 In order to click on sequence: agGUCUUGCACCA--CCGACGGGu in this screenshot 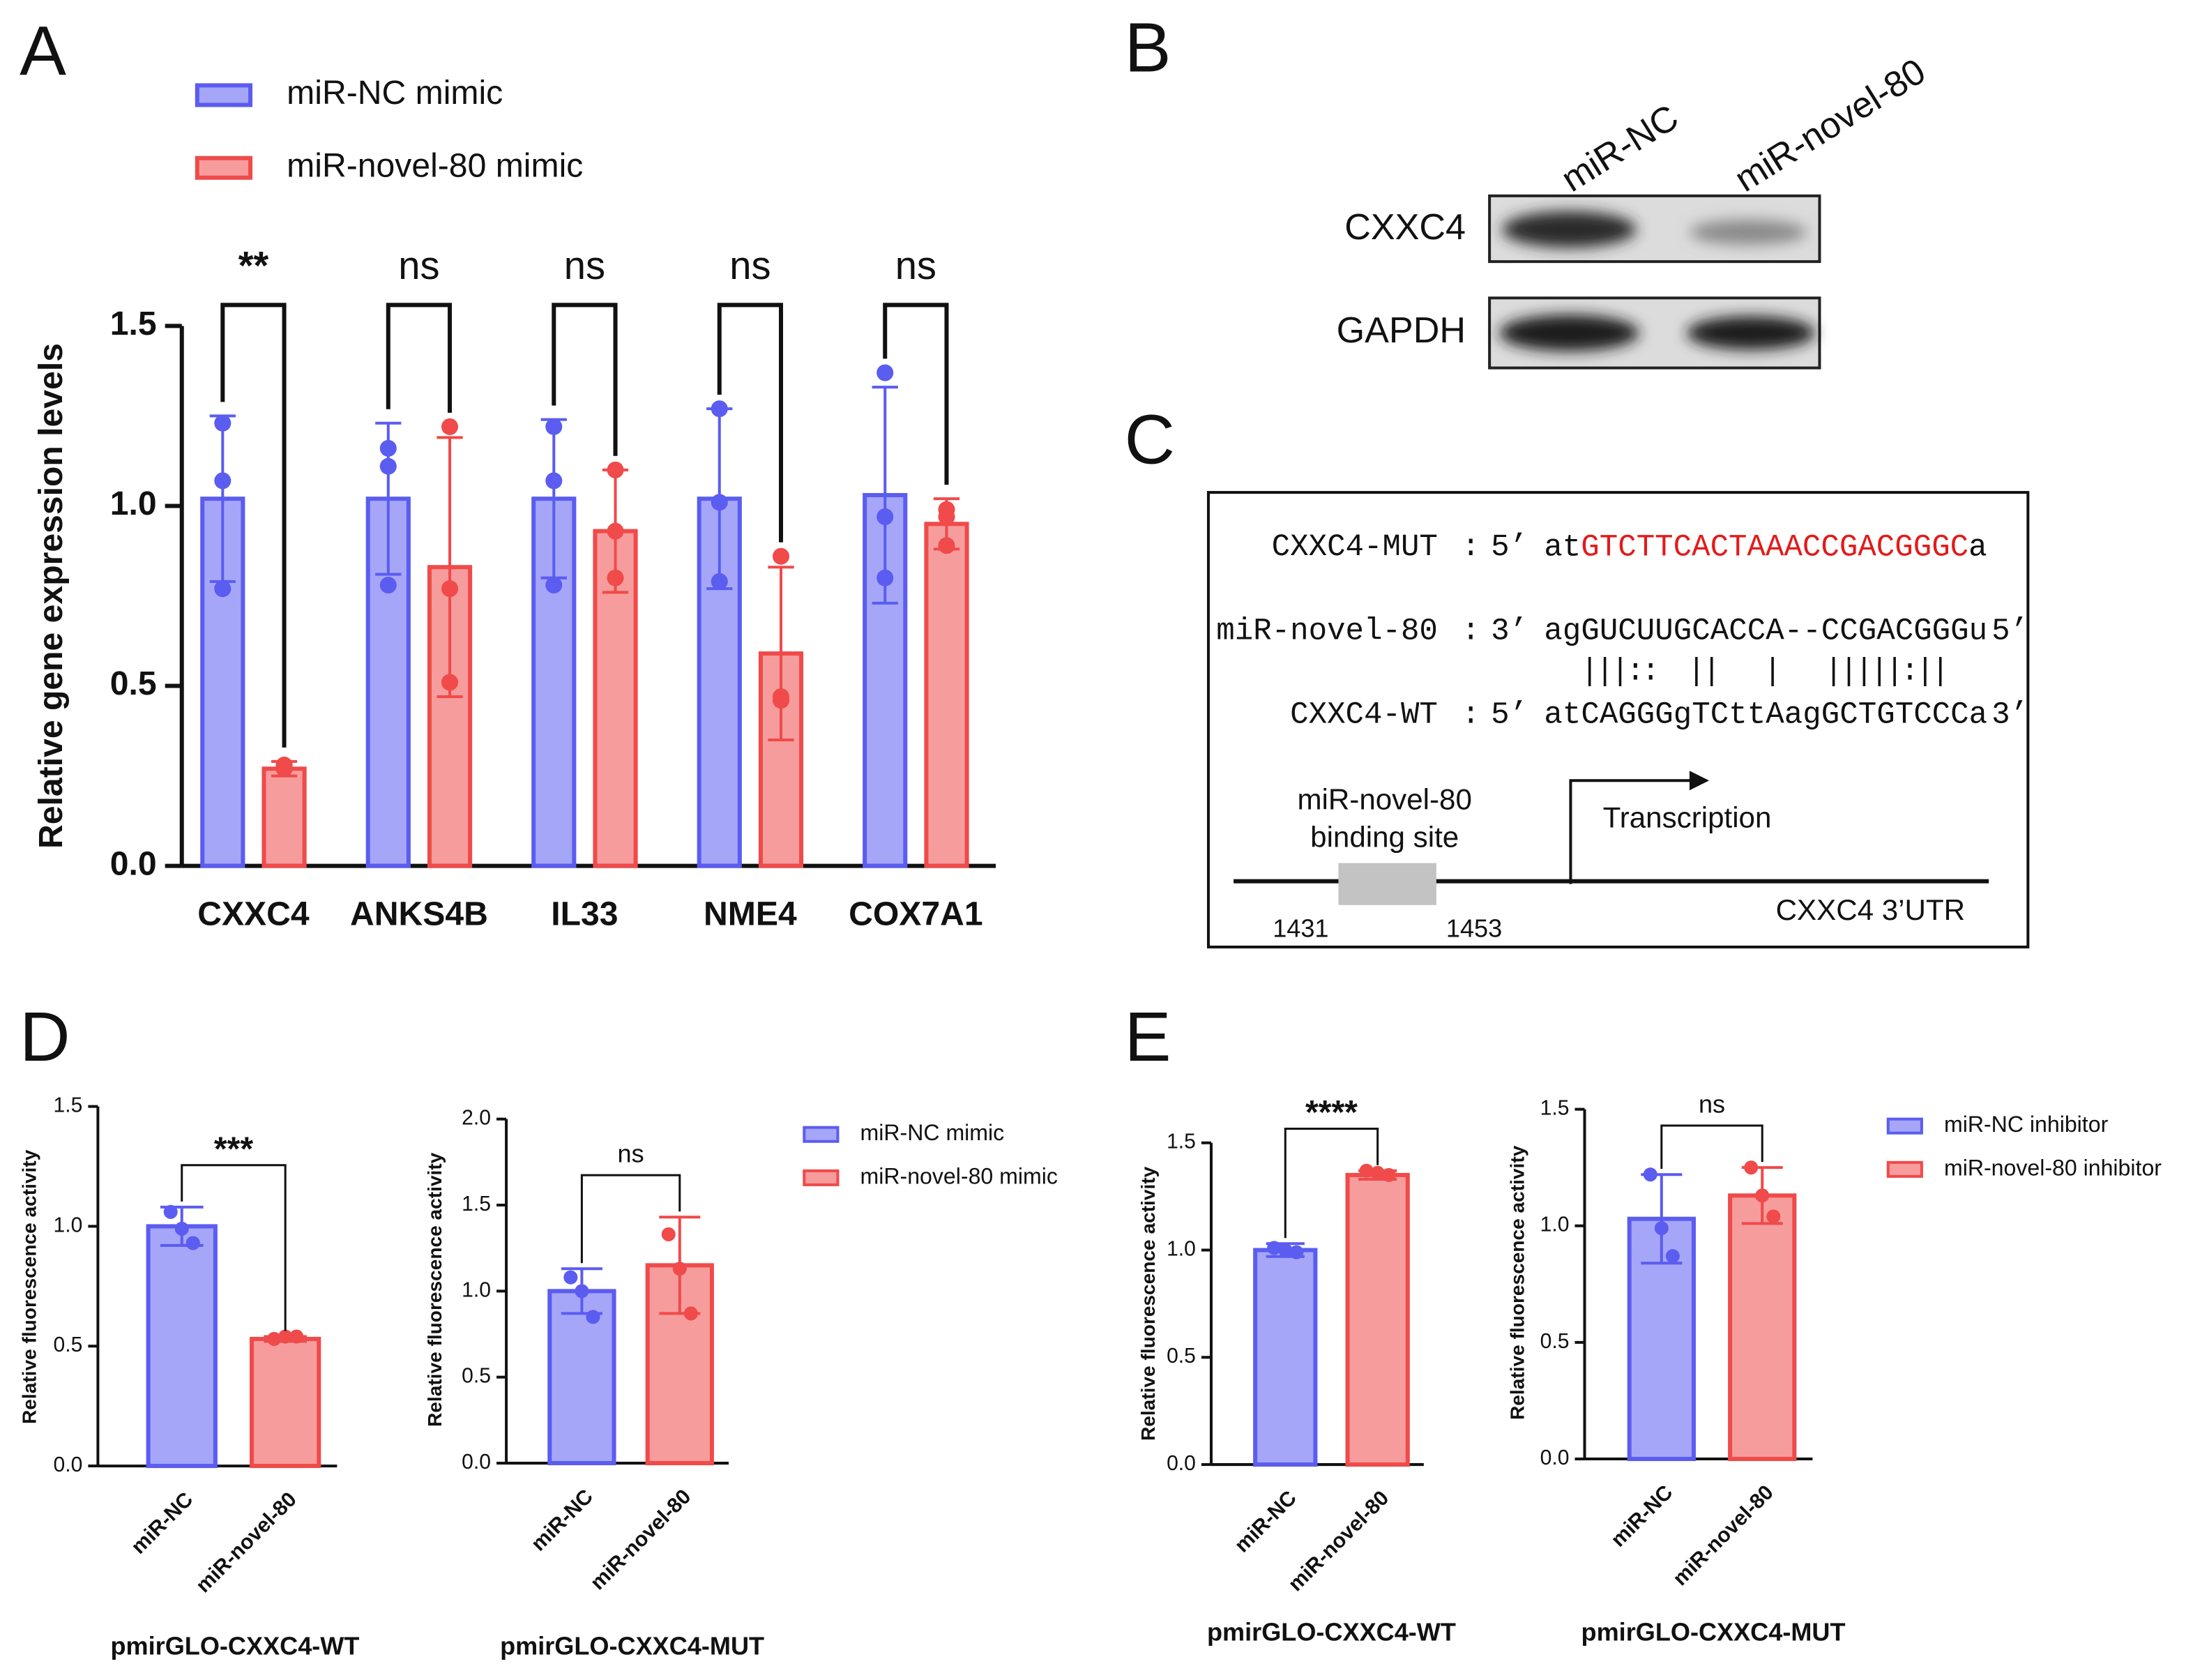, I will do `click(1766, 631)`.